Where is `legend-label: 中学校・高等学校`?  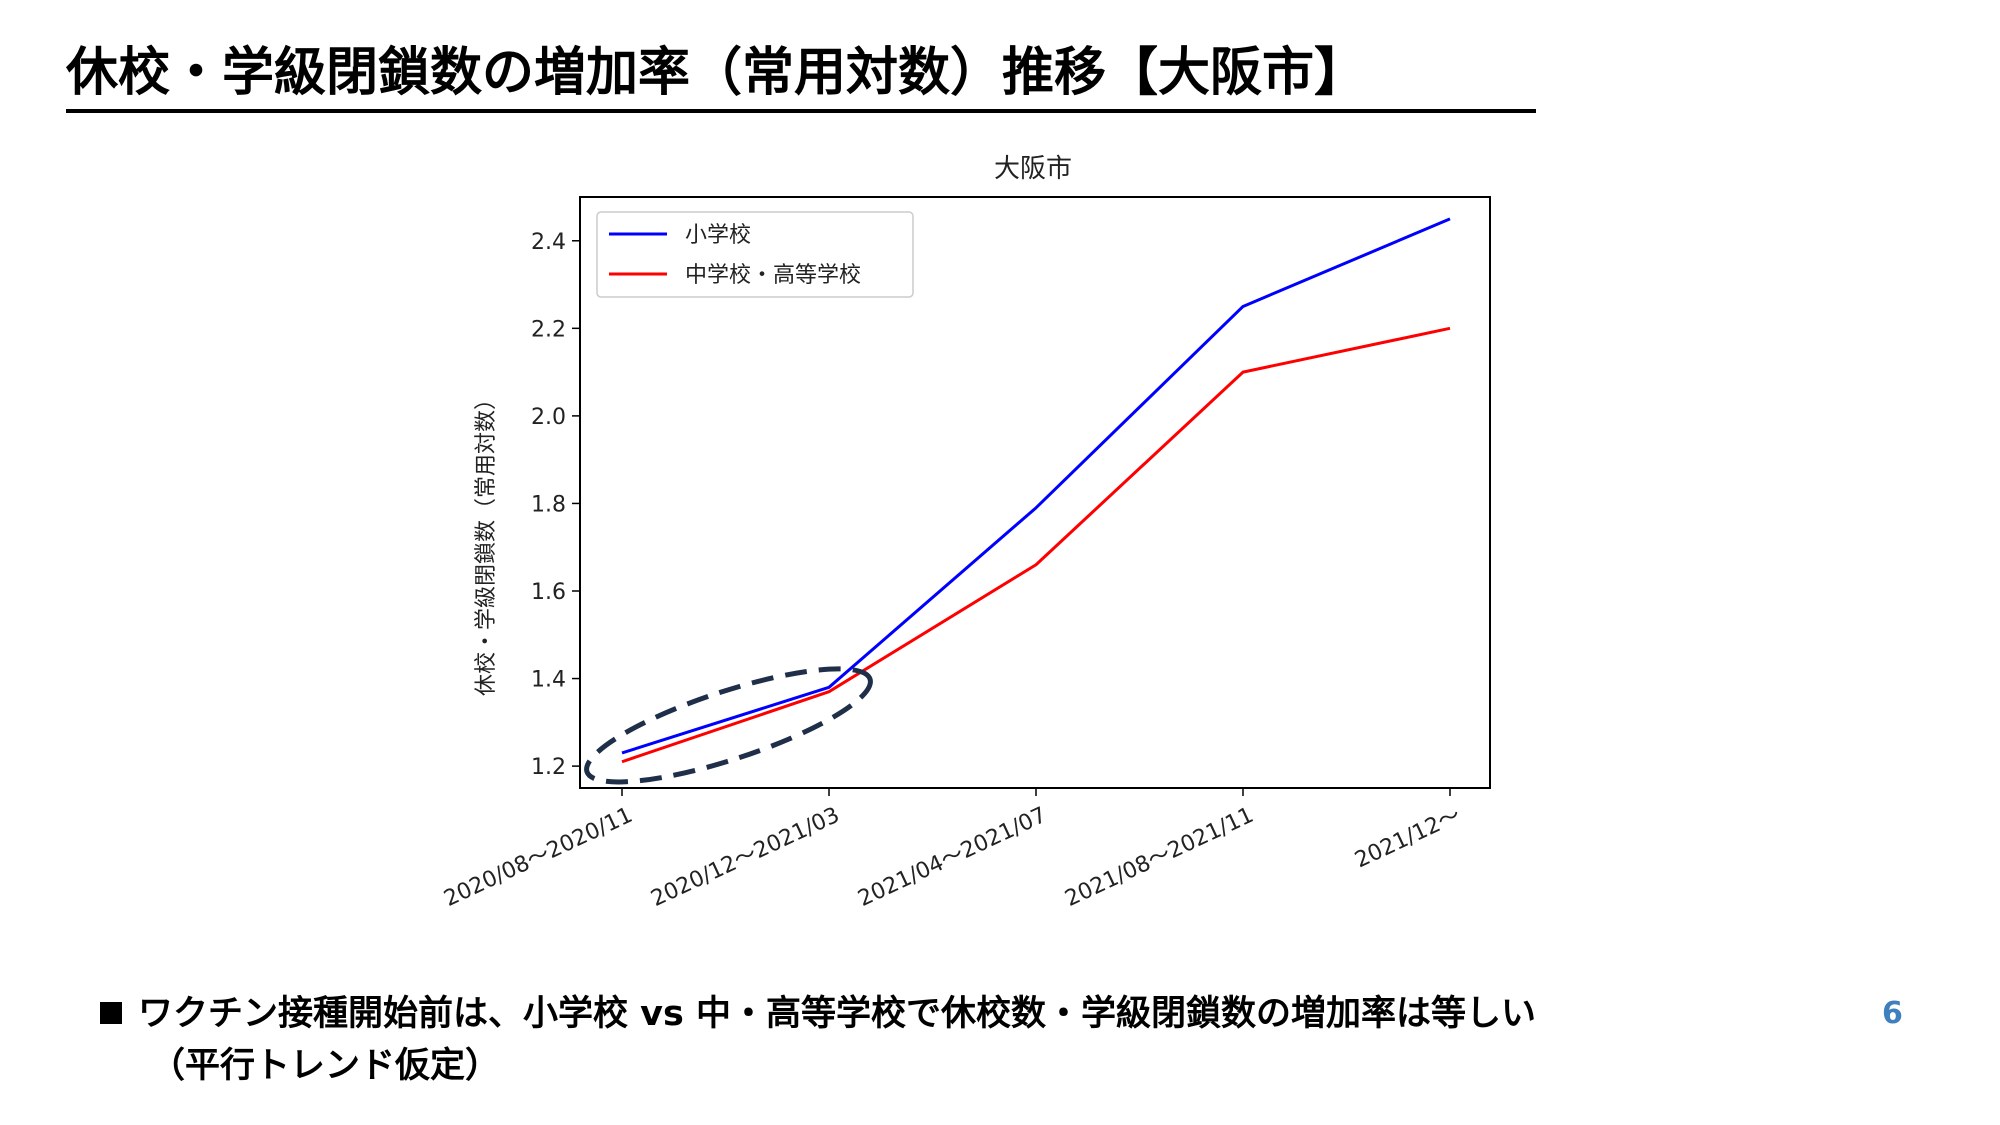
legend-label: 中学校・高等学校 is located at coordinates (773, 275).